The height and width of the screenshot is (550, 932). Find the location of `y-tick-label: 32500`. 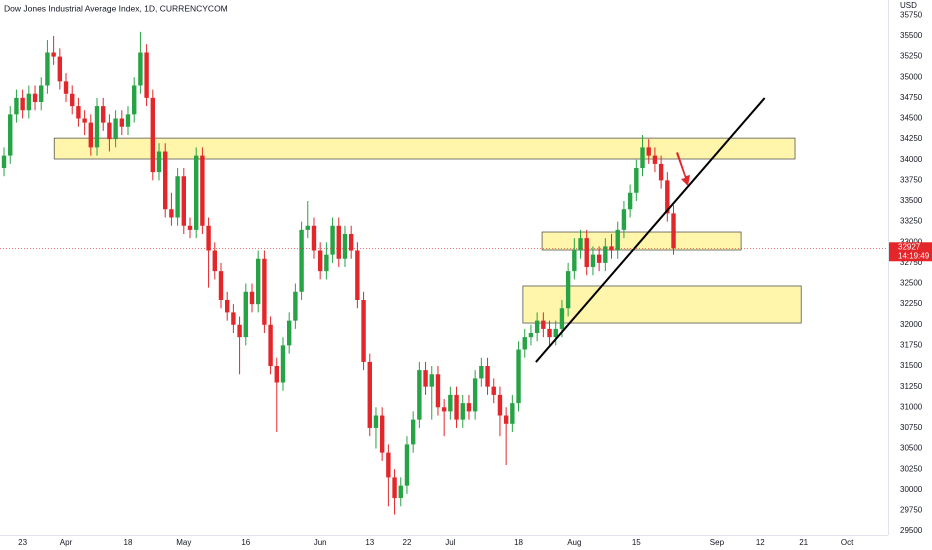

y-tick-label: 32500 is located at coordinates (911, 283).